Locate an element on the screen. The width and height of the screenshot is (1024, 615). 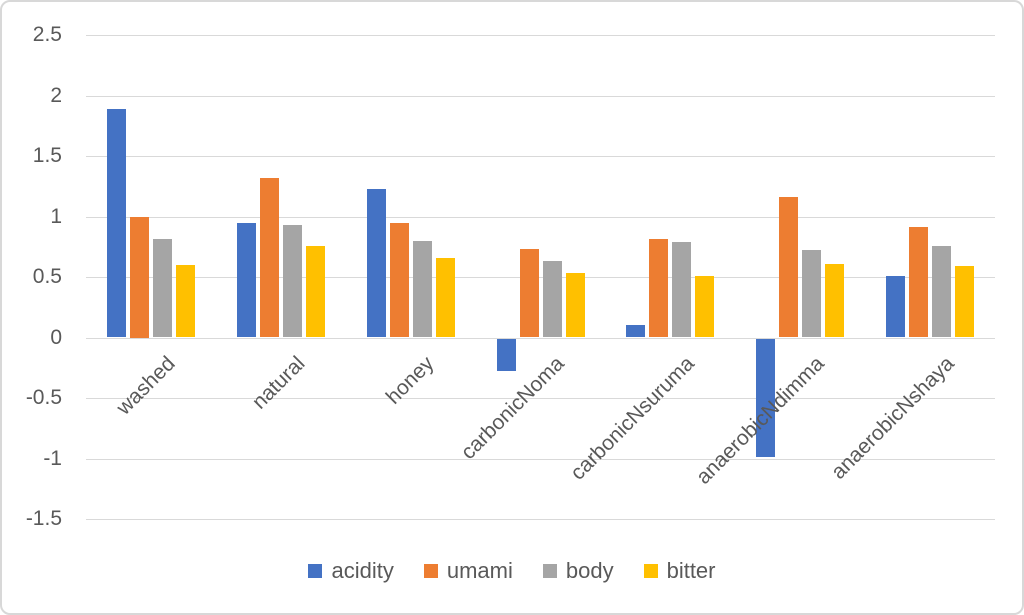
bar-umami-natural is located at coordinates (269, 257).